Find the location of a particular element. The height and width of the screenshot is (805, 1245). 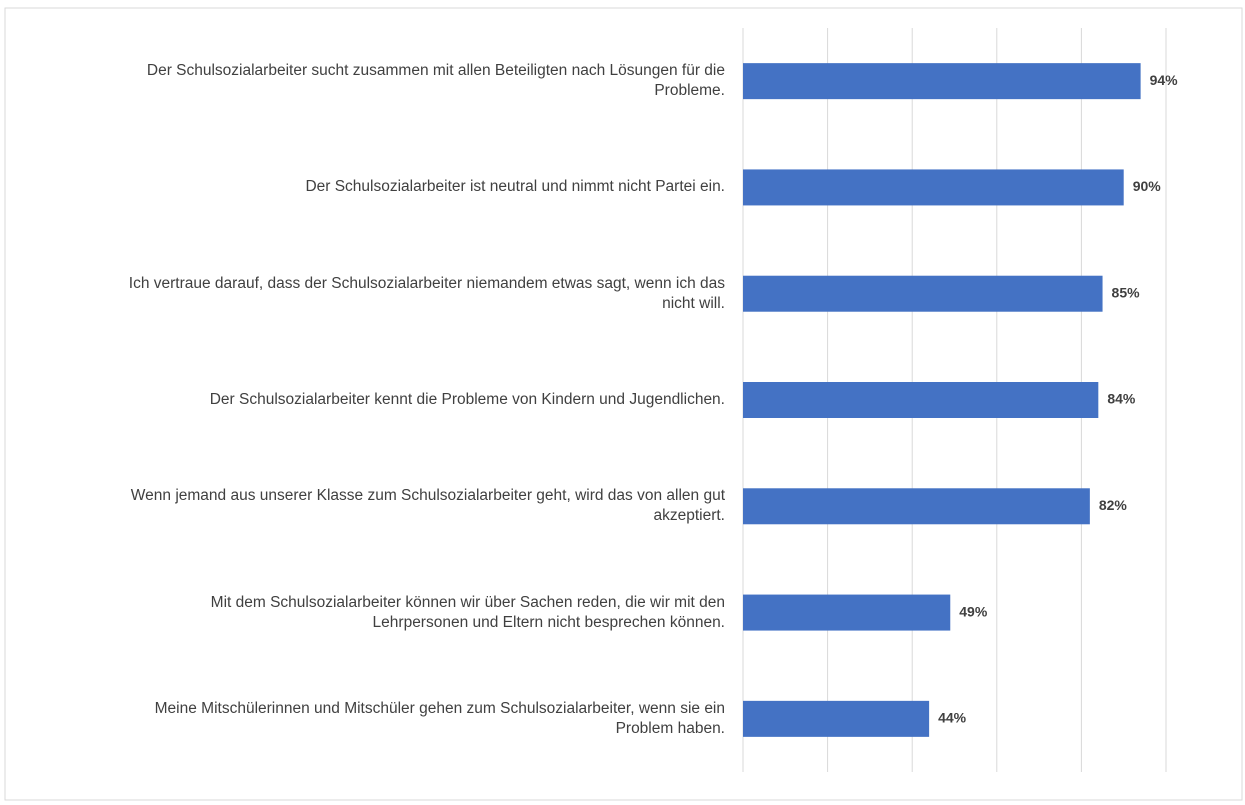

value-label: 82% is located at coordinates (1113, 505).